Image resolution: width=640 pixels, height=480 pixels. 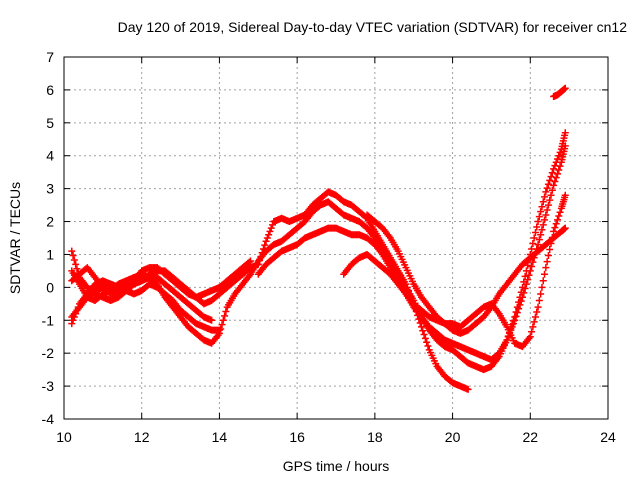 I want to click on x-tick-label: 18, so click(x=375, y=437).